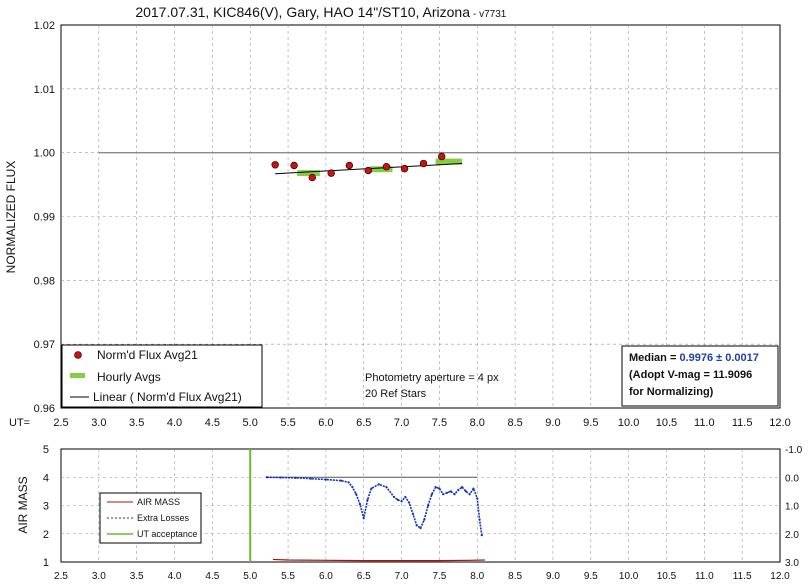 The image size is (811, 585). Describe the element at coordinates (477, 576) in the screenshot. I see `airmass-x-tick-label: 8.0` at that location.